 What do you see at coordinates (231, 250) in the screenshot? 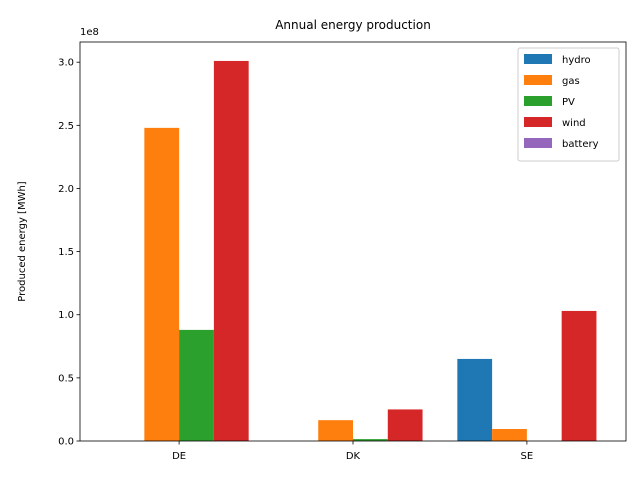
I see `bar-wind-DE` at bounding box center [231, 250].